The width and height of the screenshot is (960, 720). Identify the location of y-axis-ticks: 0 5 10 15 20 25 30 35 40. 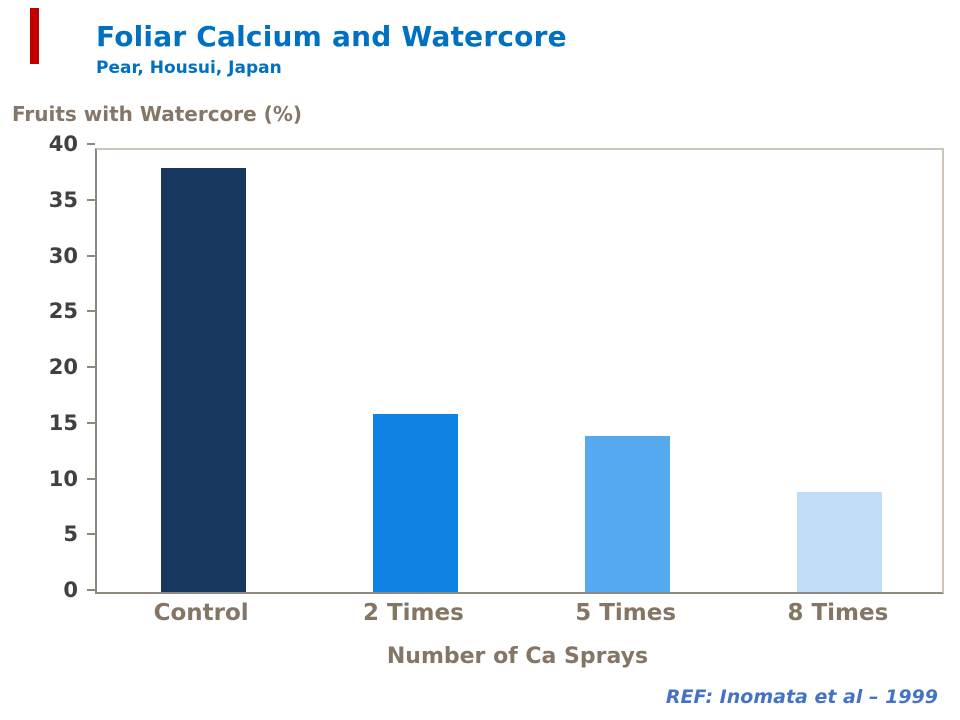
(47, 367).